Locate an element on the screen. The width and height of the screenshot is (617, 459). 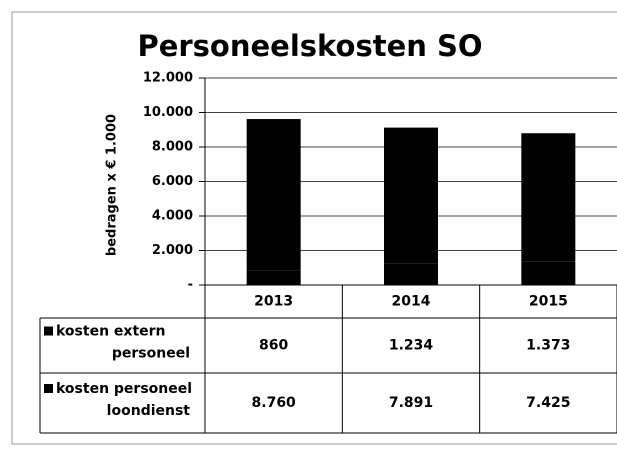
chart-title: Personeelskosten SO is located at coordinates (309, 46).